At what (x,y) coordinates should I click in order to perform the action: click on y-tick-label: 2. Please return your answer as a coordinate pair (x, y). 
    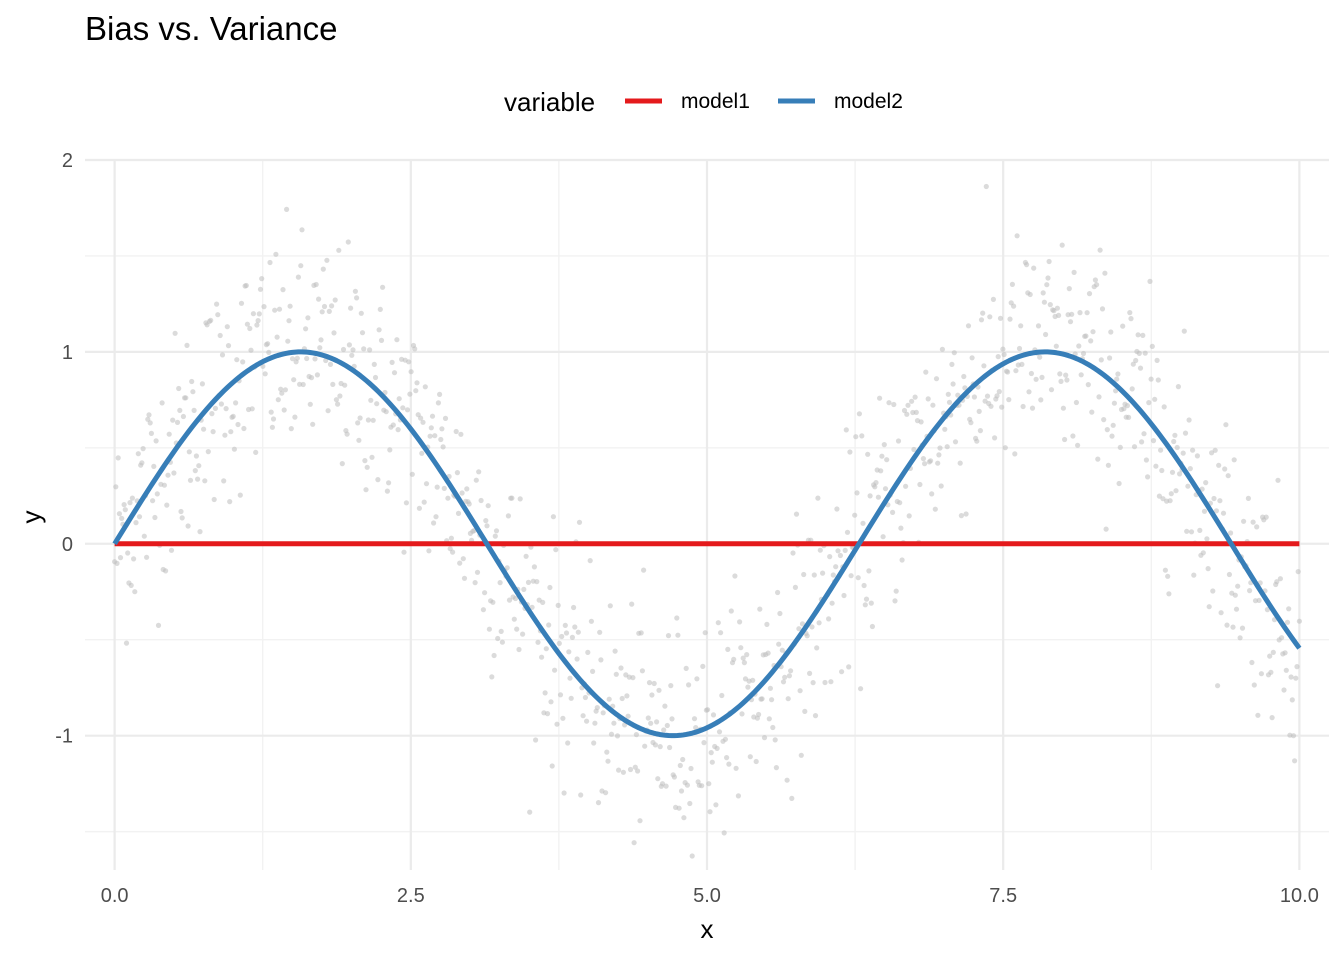
    Looking at the image, I should click on (67, 161).